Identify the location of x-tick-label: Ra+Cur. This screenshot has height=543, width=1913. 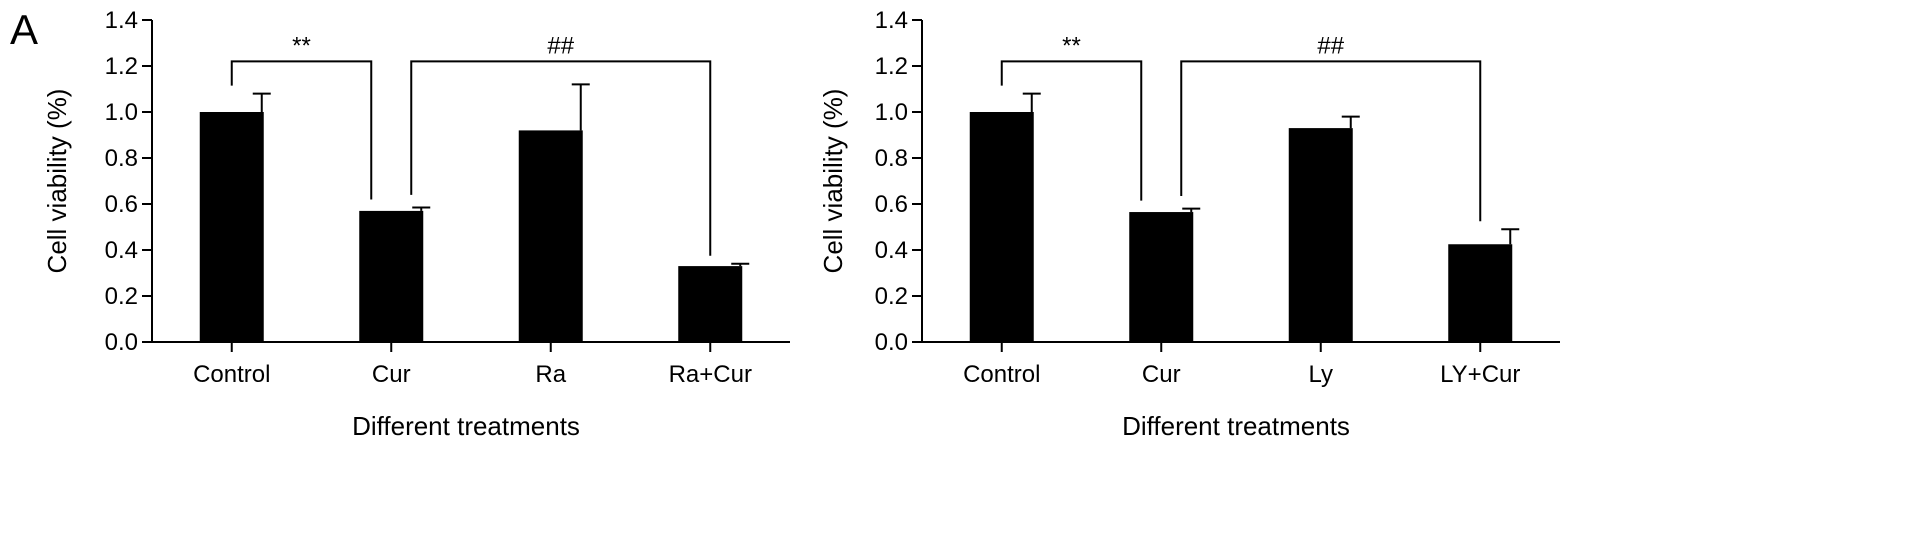
(710, 374).